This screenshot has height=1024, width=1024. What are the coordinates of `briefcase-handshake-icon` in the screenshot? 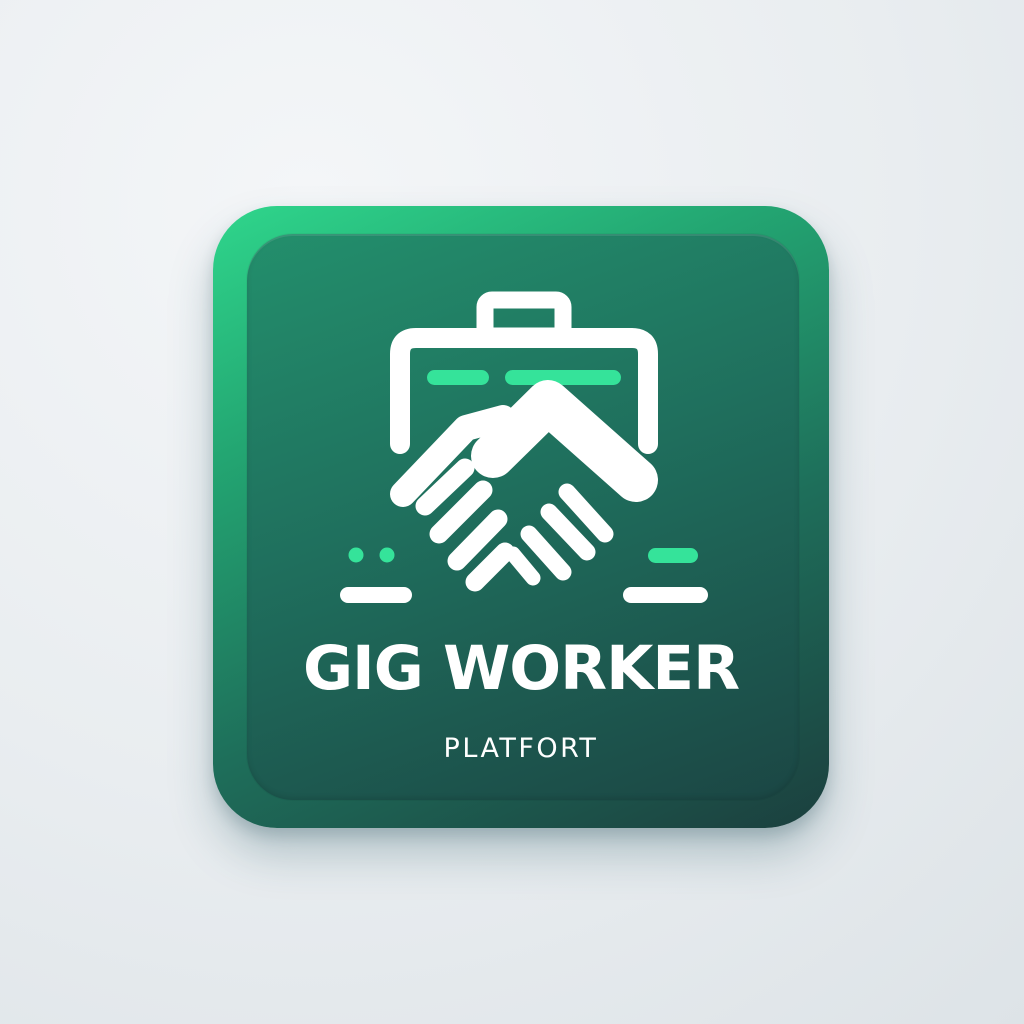 It's located at (524, 447).